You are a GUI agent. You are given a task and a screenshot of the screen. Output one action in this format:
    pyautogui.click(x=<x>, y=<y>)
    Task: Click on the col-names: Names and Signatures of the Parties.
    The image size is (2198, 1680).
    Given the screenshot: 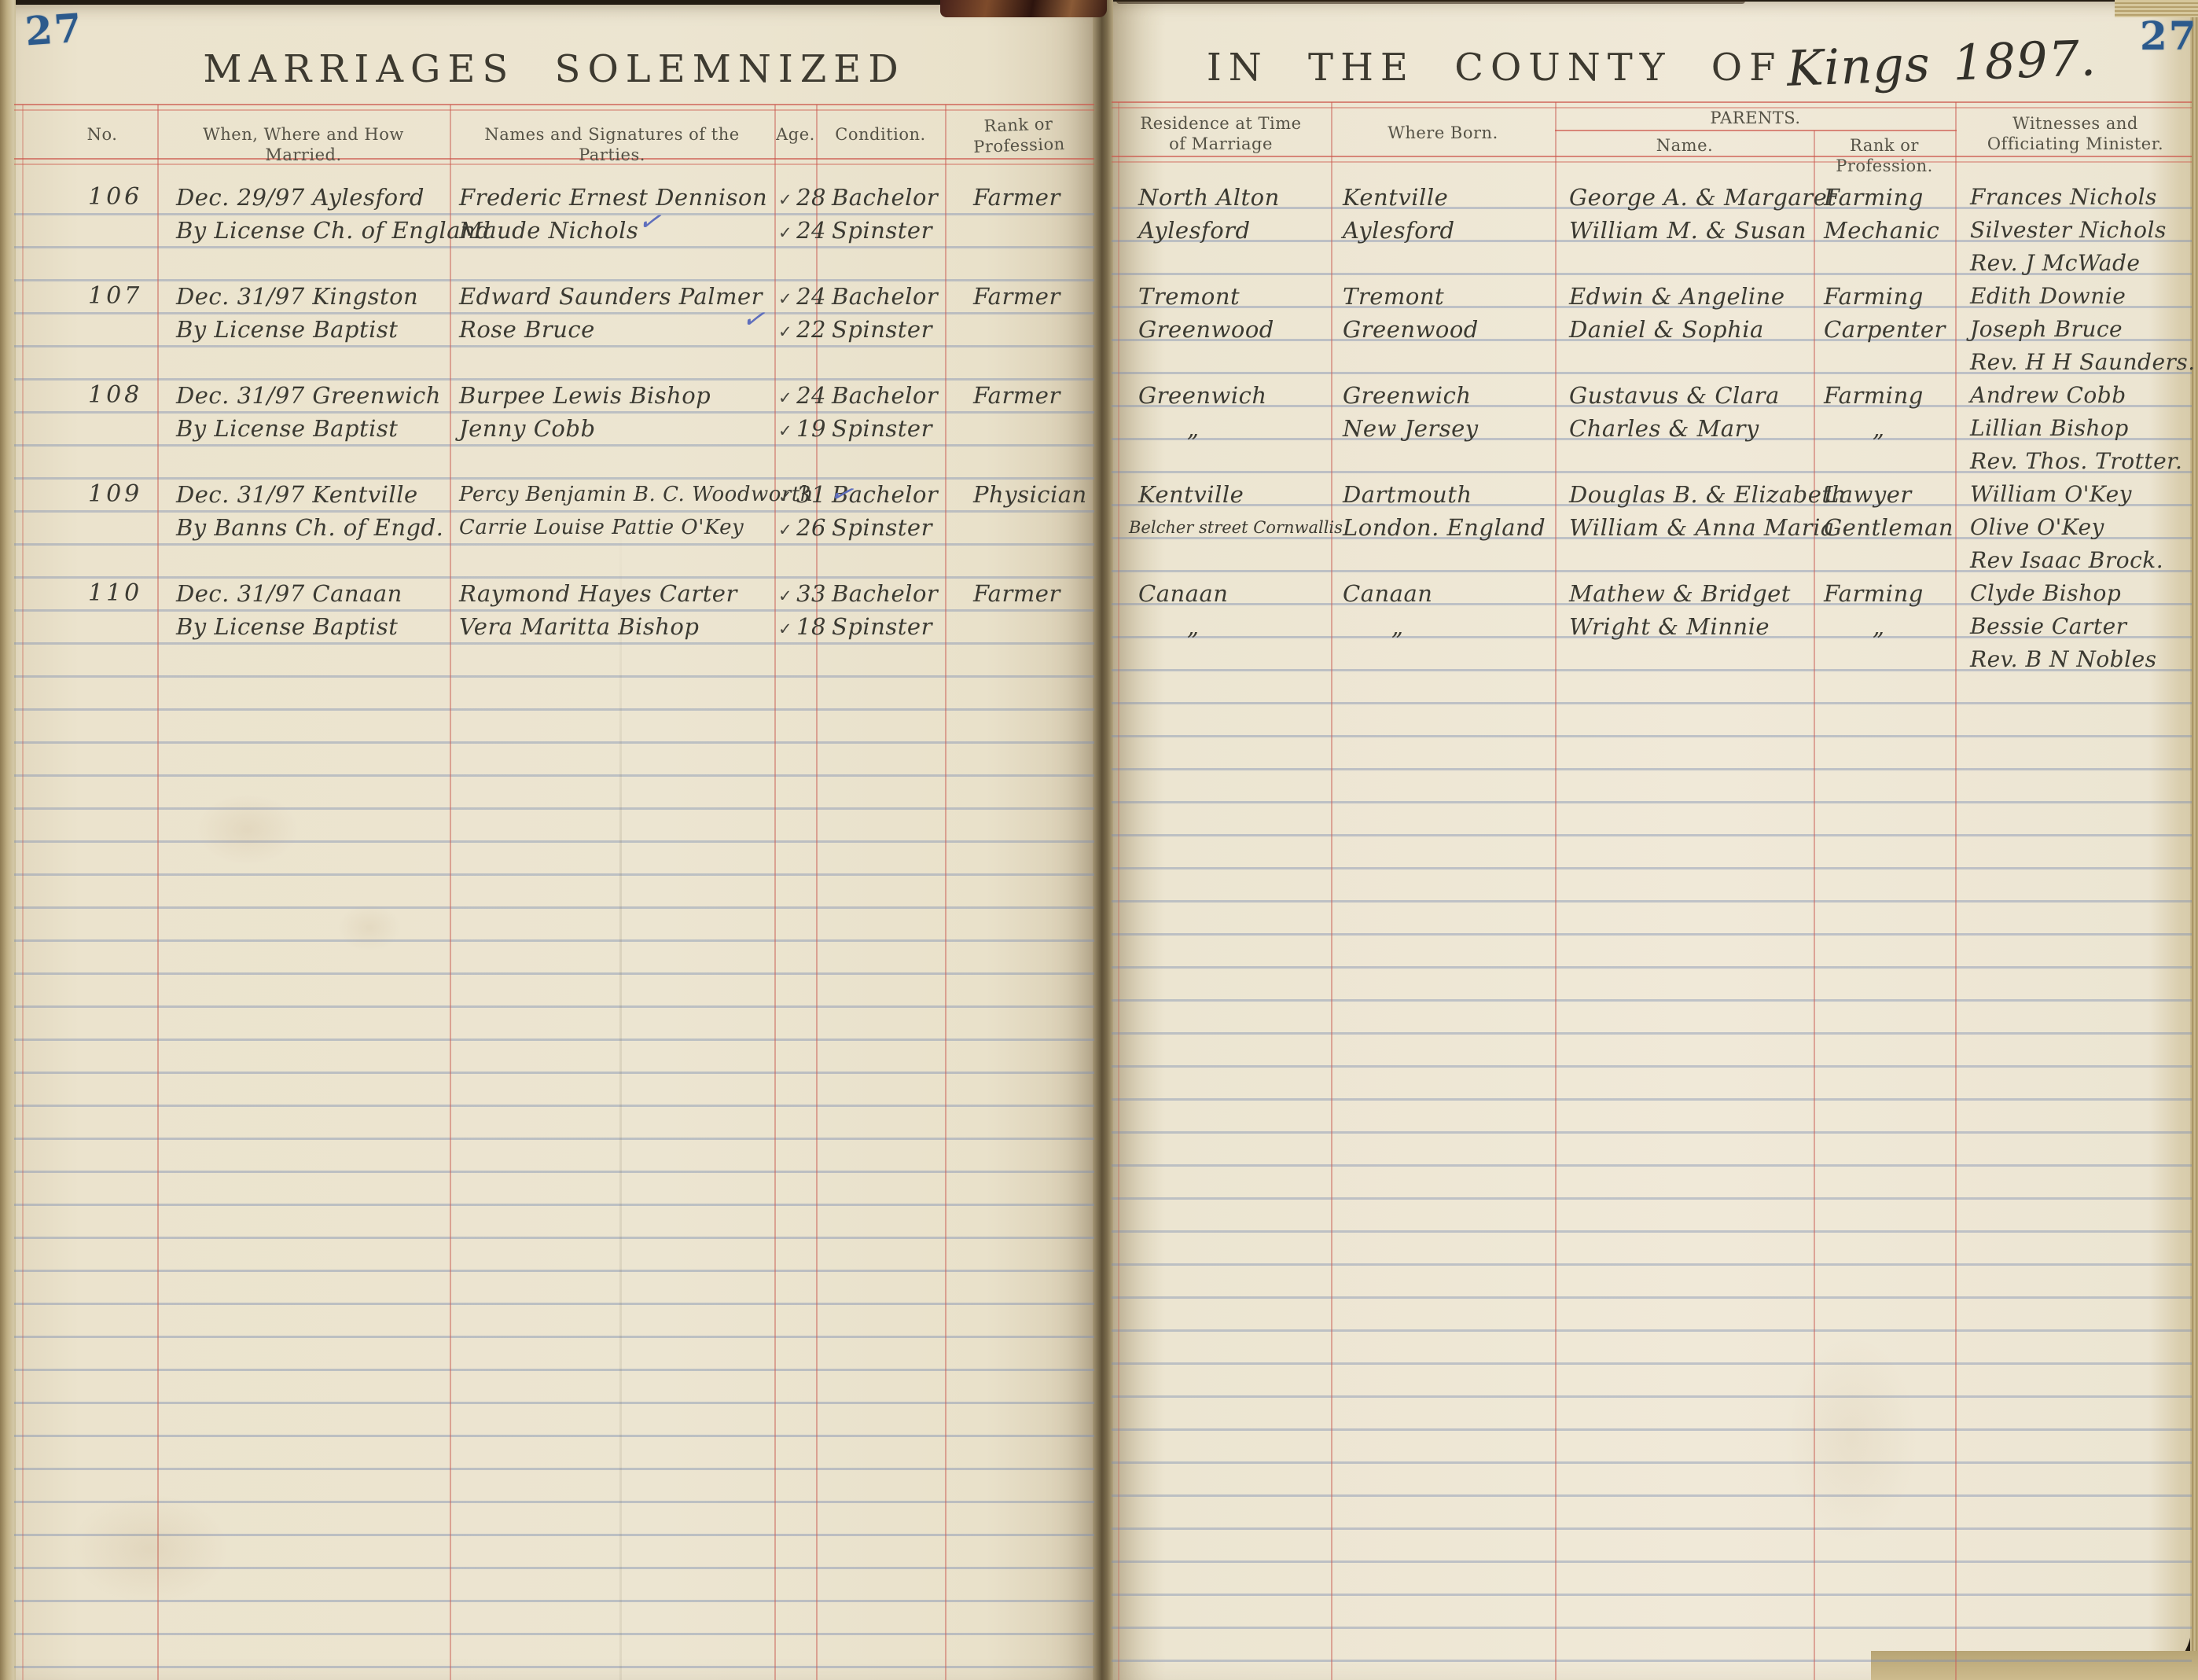 What is the action you would take?
    pyautogui.click(x=612, y=144)
    